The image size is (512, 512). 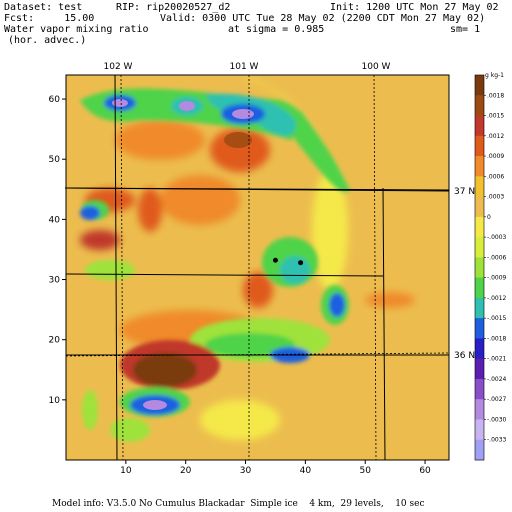 I want to click on colorbar-label: -.0033, so click(x=497, y=440).